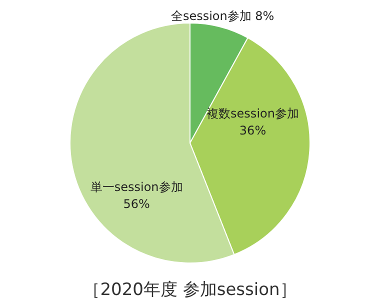 This screenshot has height=305, width=380. Describe the element at coordinates (222, 16) in the screenshot. I see `slice-label: 全session参加 8%` at that location.